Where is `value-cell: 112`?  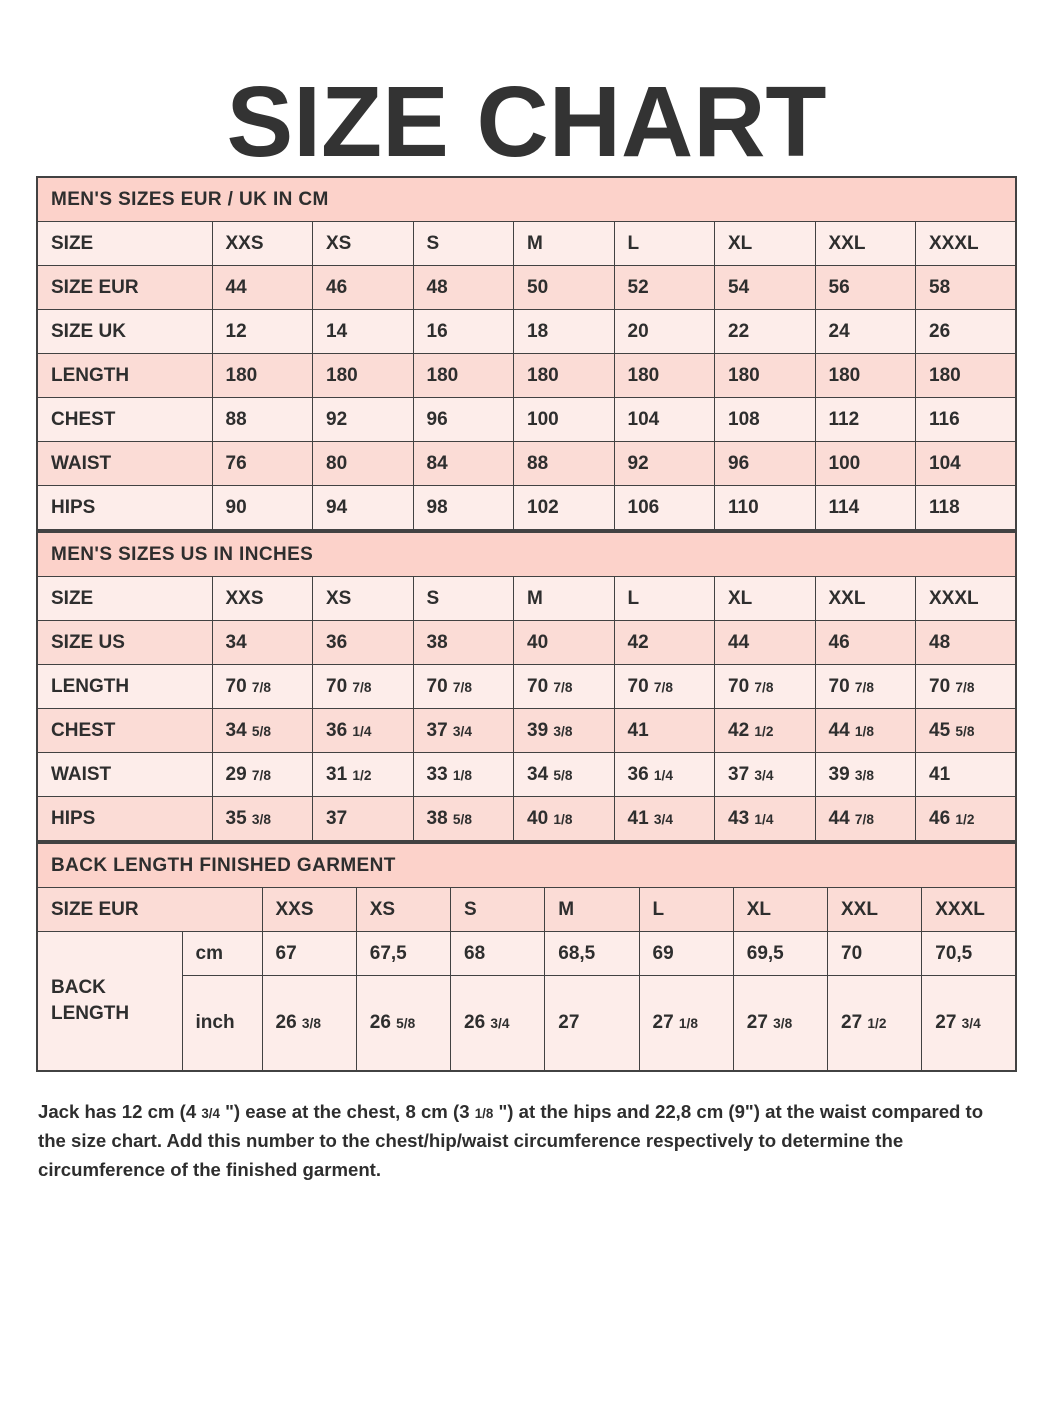 value-cell: 112 is located at coordinates (865, 419).